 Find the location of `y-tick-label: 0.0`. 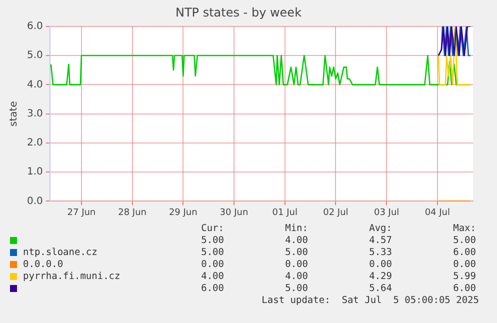

y-tick-label: 0.0 is located at coordinates (34, 201).